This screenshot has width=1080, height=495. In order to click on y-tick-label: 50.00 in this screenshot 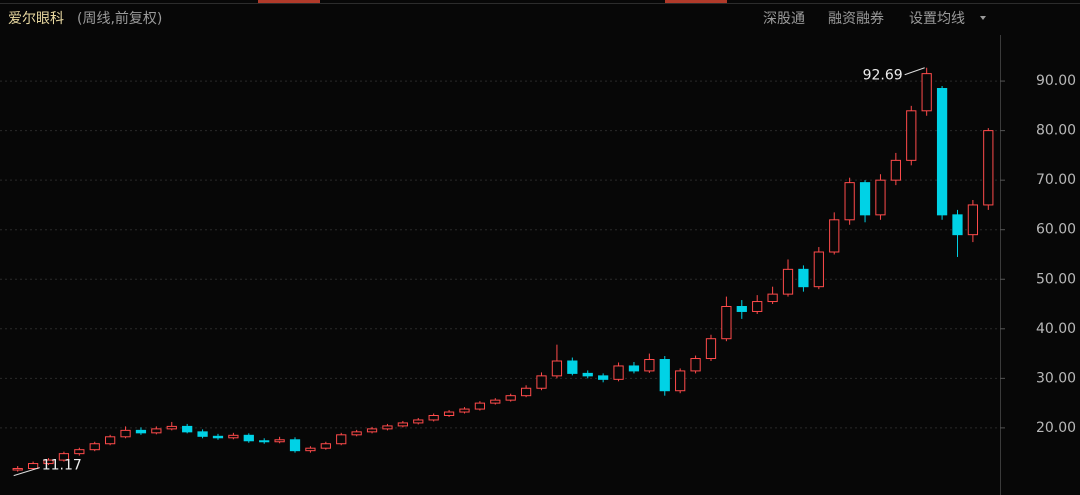, I will do `click(1056, 279)`.